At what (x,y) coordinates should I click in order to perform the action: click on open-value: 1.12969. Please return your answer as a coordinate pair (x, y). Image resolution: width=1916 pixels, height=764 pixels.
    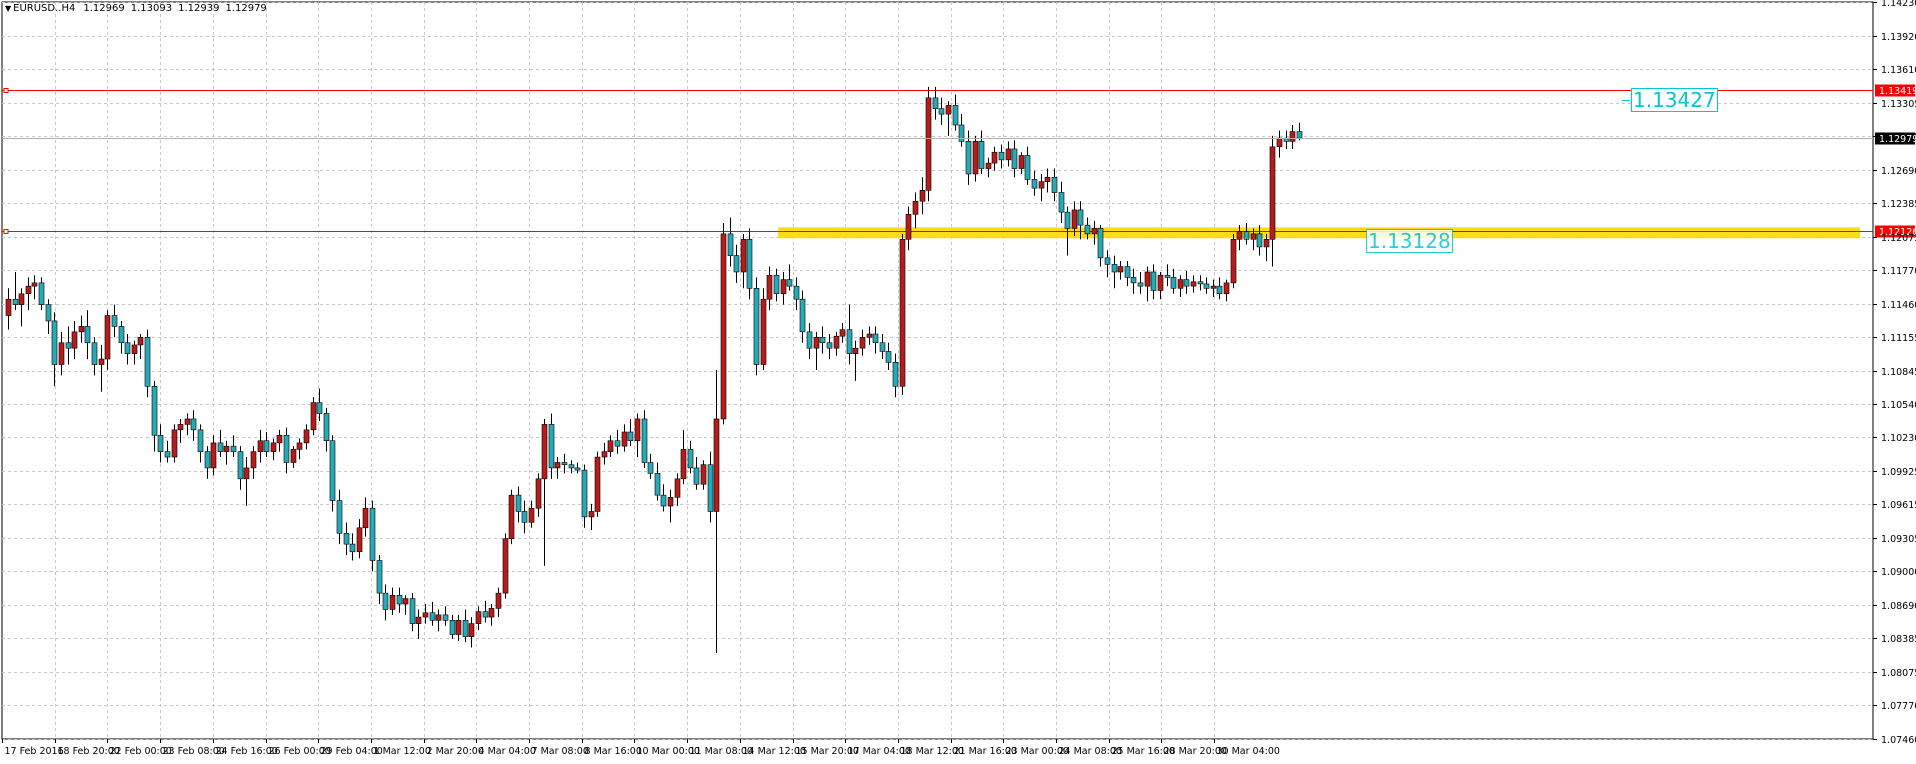
    Looking at the image, I should click on (104, 8).